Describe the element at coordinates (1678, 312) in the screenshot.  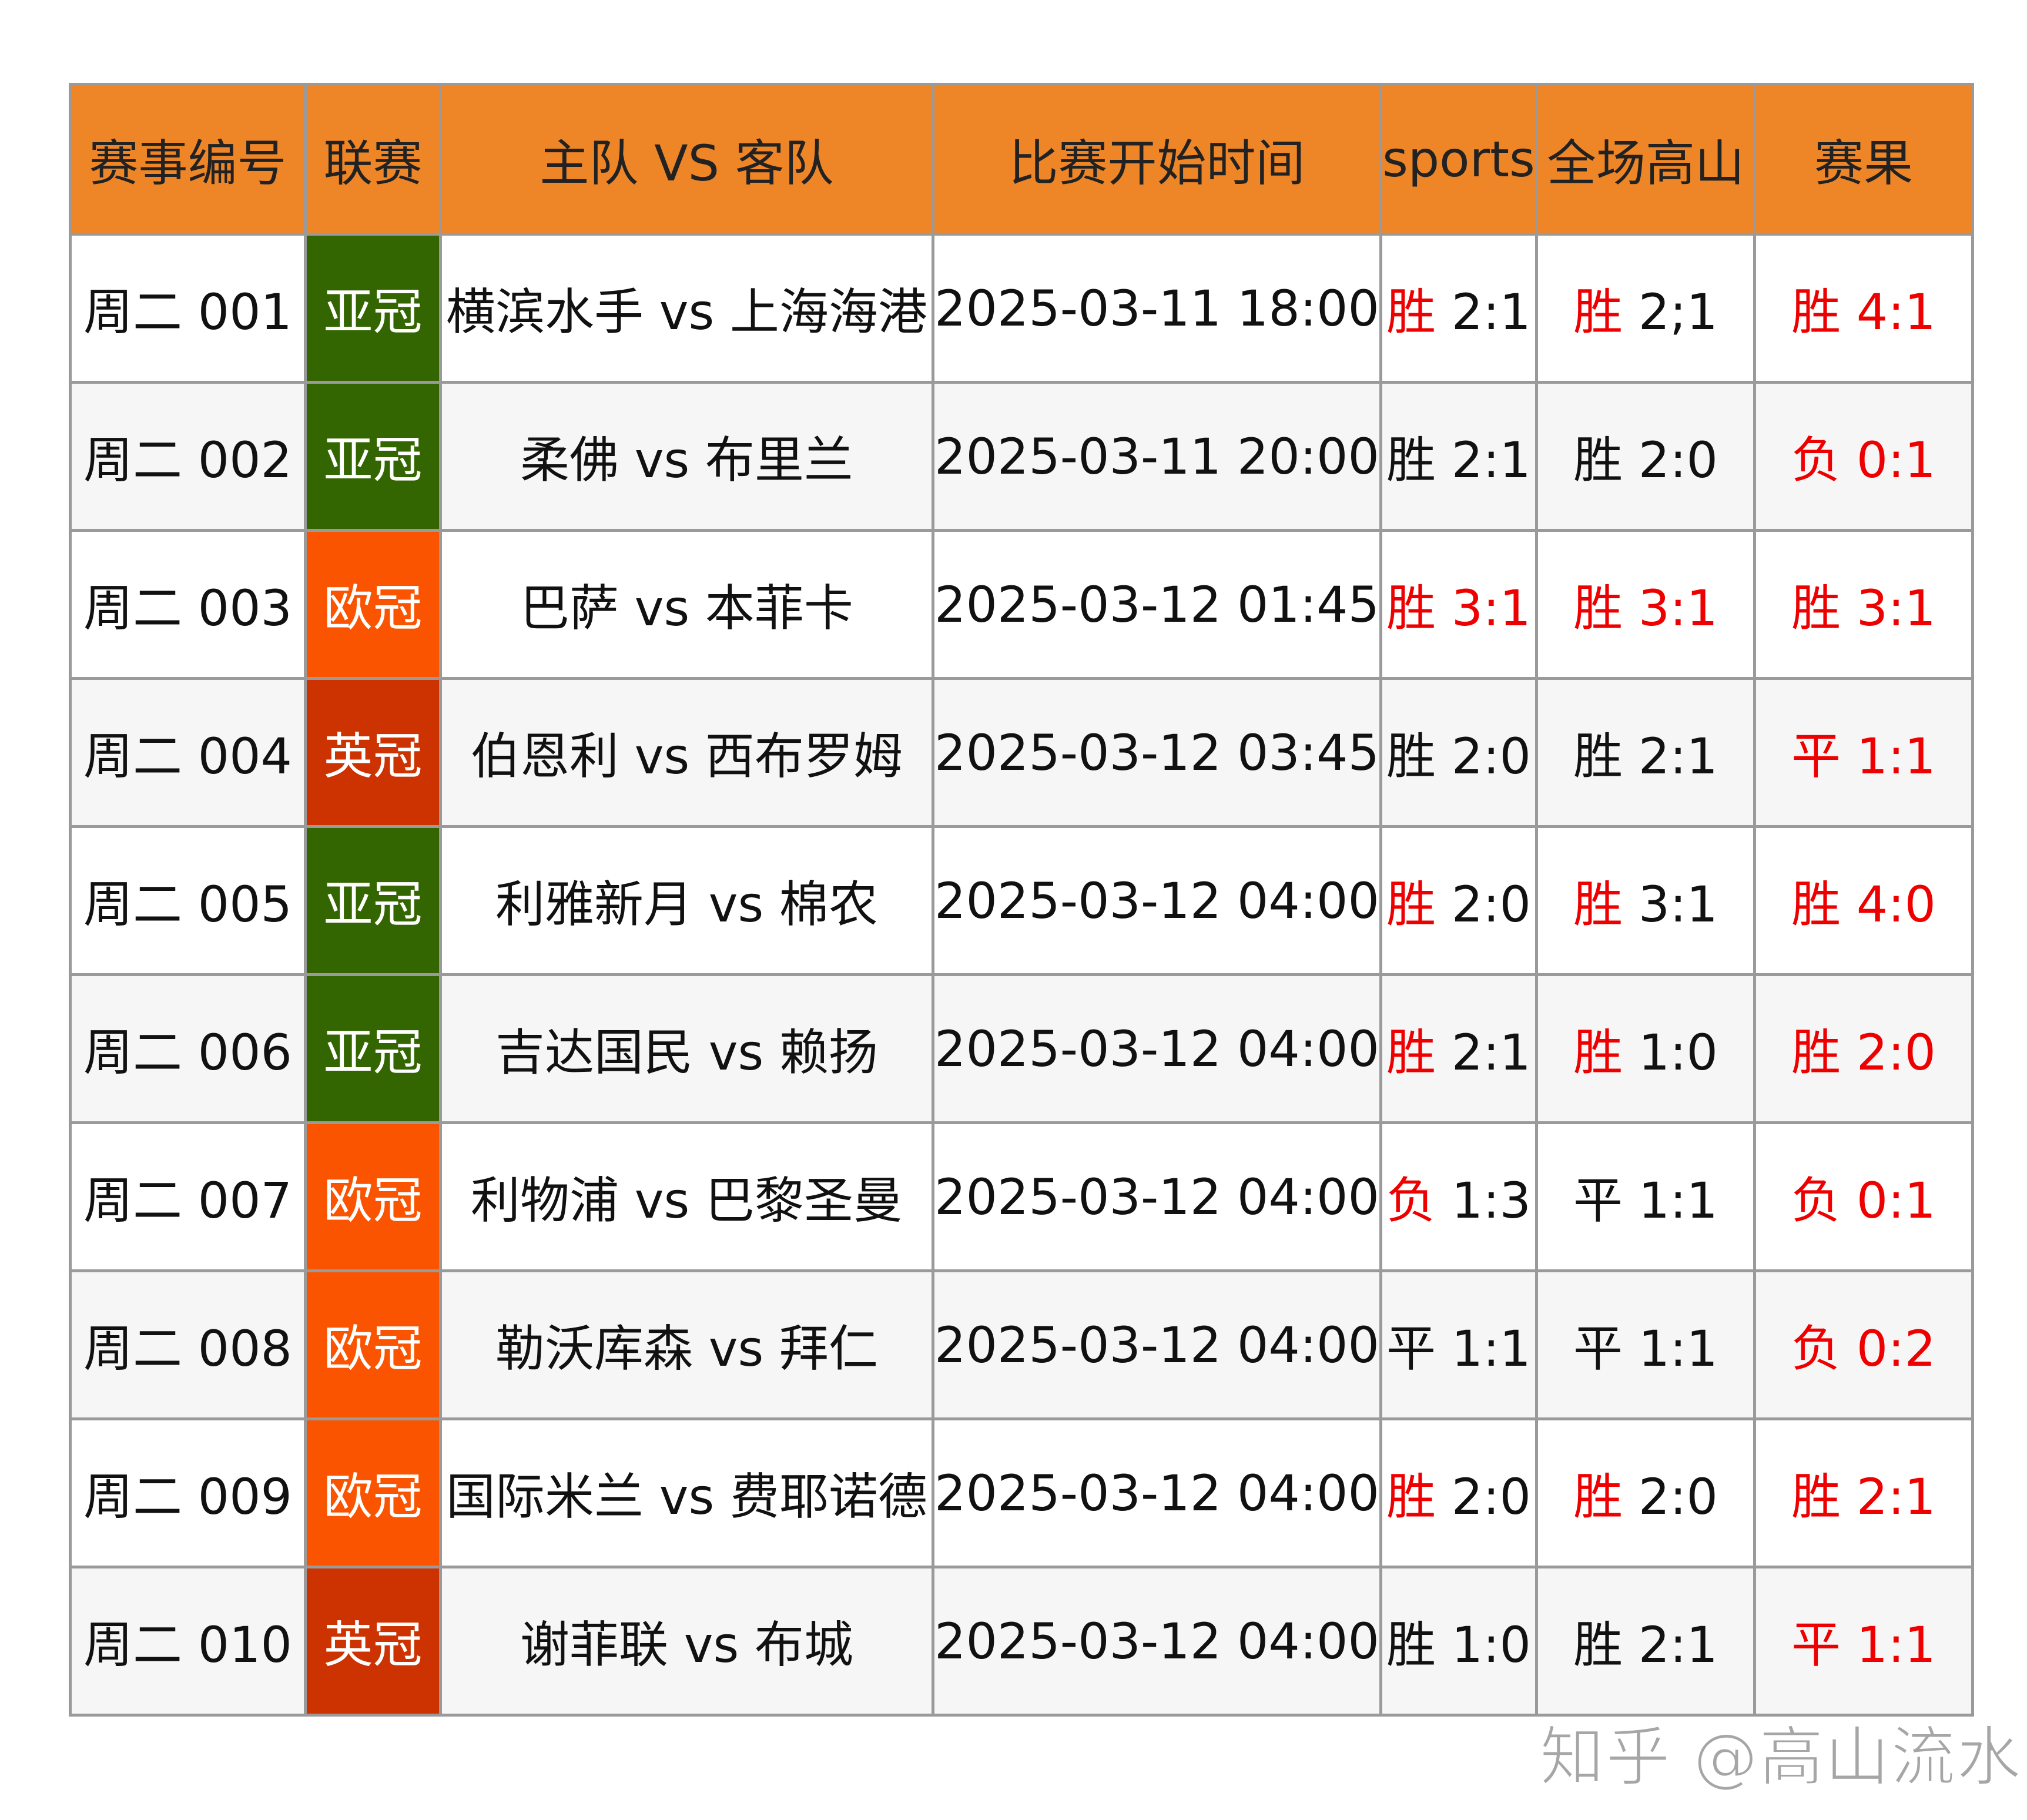
I see `score: 2;1` at that location.